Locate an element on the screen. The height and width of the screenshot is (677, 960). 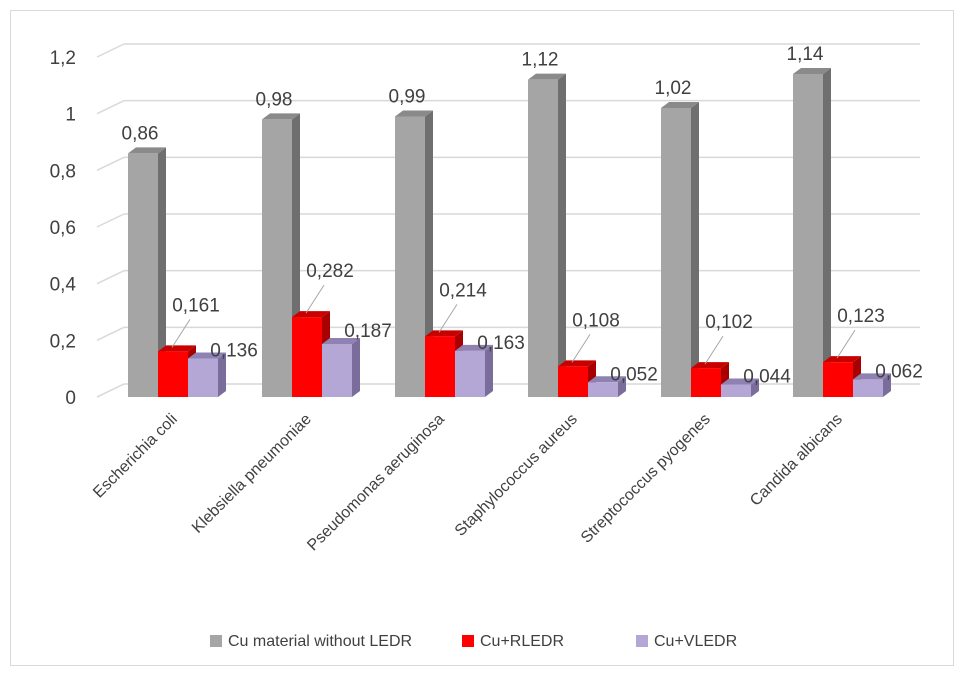
data-label: 1,12 is located at coordinates (540, 60).